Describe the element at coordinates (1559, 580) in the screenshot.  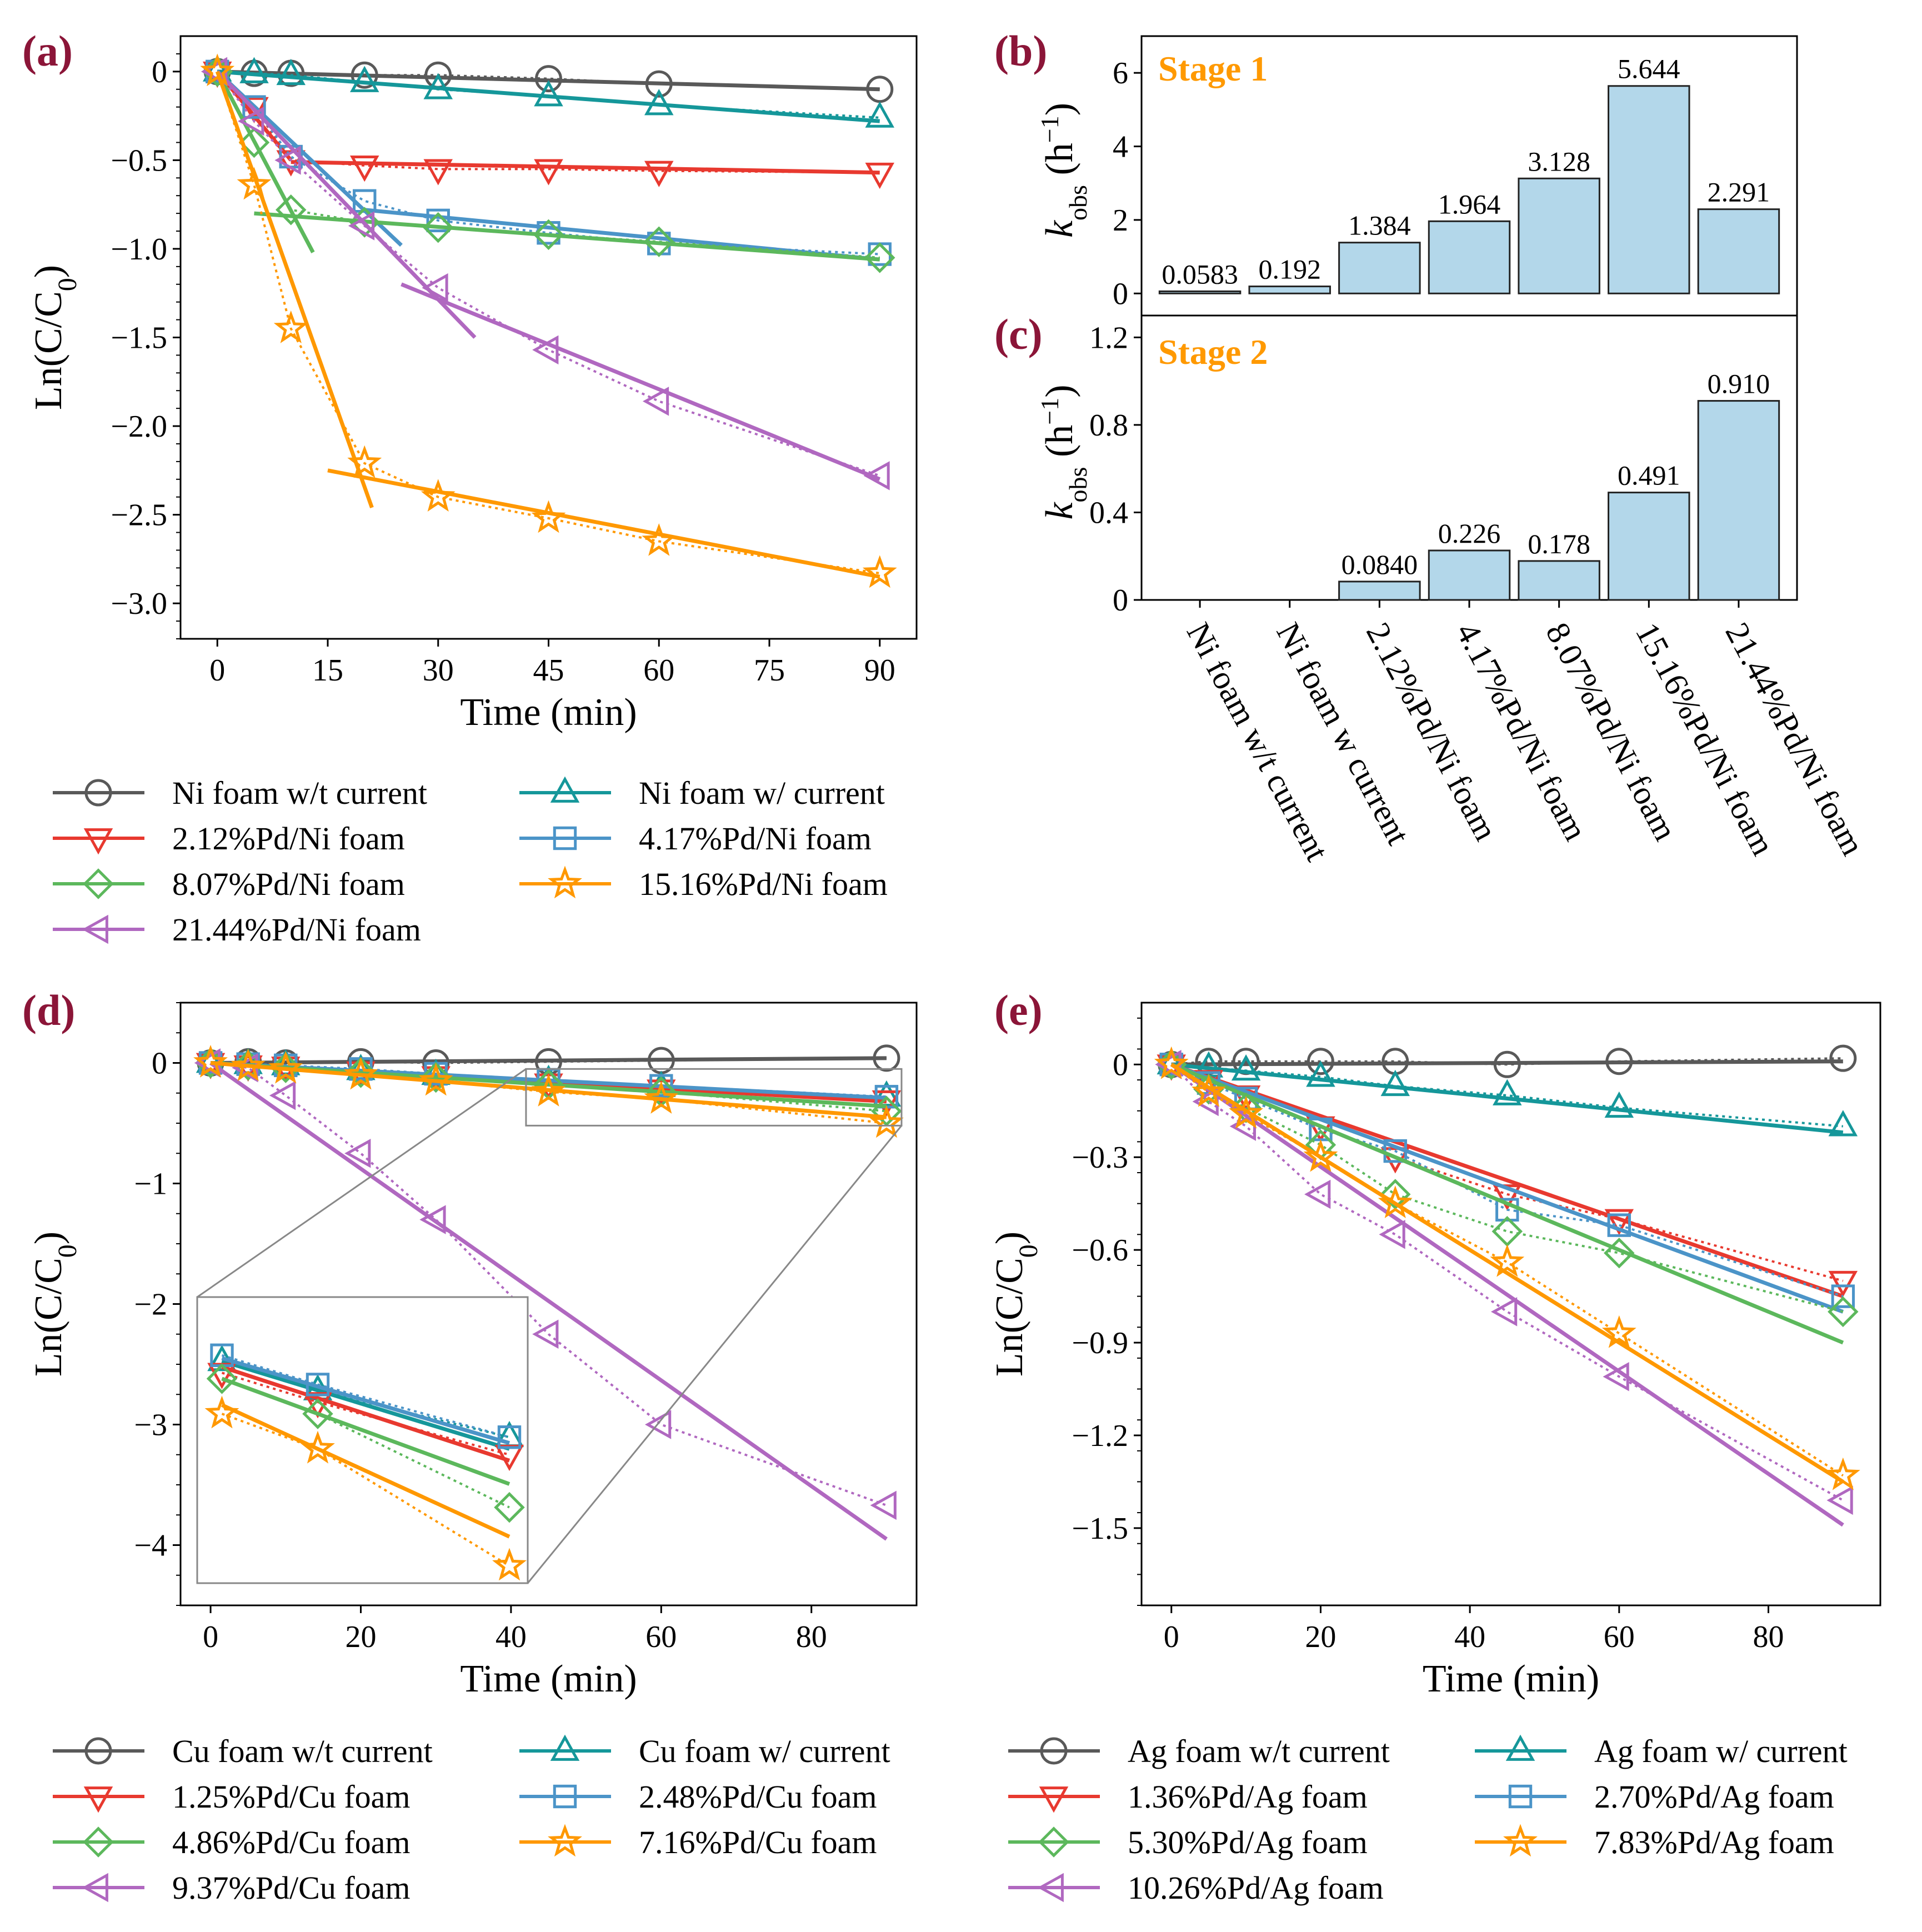
I see `bar-8.07%Pd/Ni foam` at that location.